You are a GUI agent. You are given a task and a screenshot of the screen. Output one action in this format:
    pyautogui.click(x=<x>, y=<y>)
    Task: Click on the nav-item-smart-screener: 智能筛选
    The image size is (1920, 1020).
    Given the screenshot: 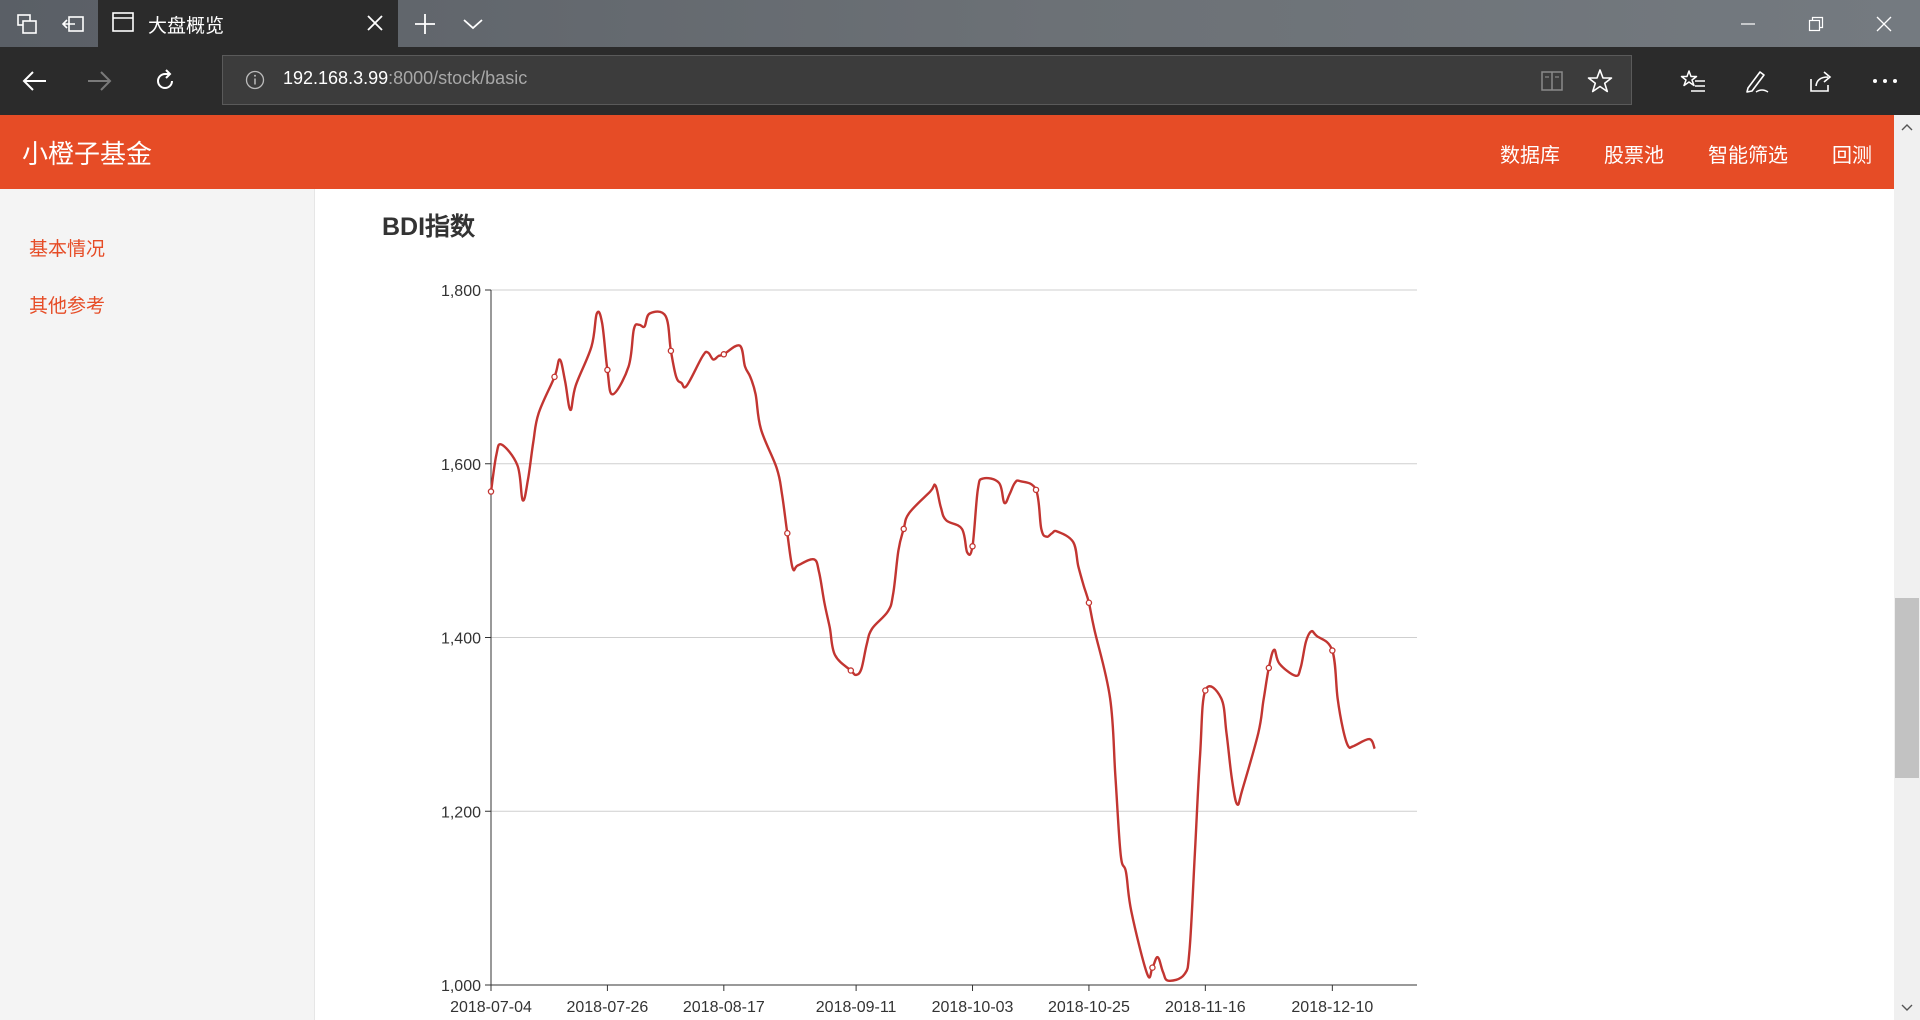 What is the action you would take?
    pyautogui.click(x=1748, y=155)
    